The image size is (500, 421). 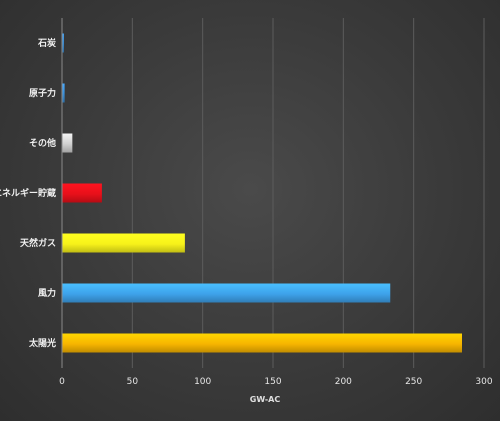 I want to click on category-label-2: その他, so click(x=42, y=143).